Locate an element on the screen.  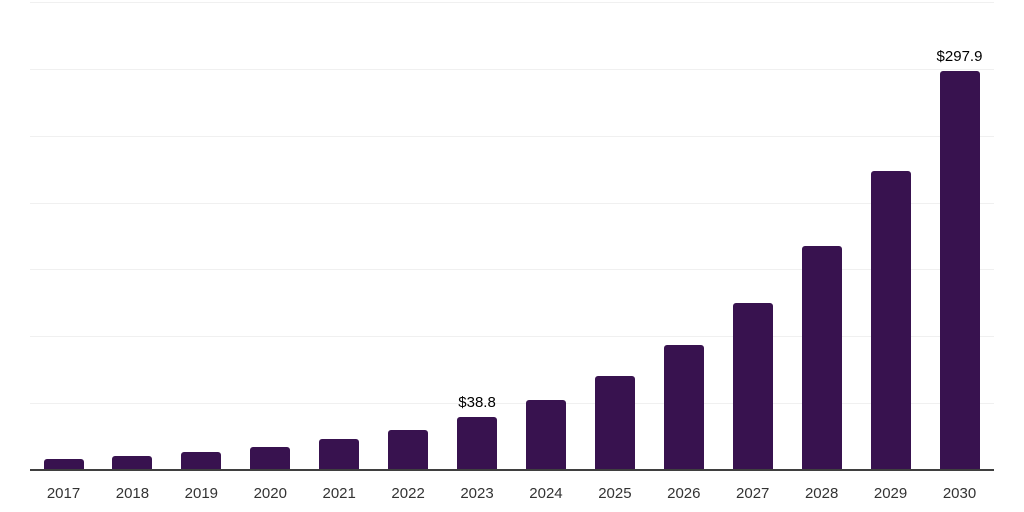
x-axis-label-2026: 2026 is located at coordinates (684, 493).